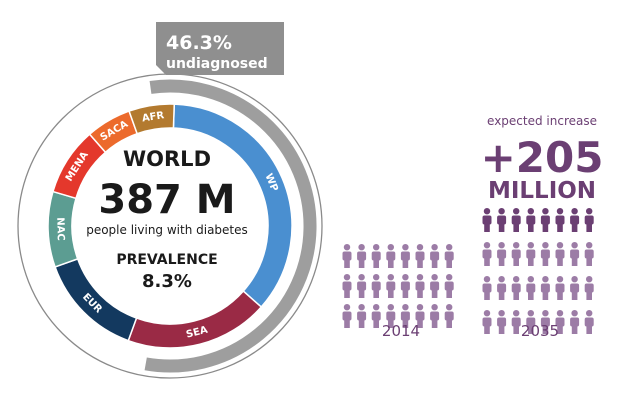 The width and height of the screenshot is (625, 400). I want to click on increase-amount: +205, so click(542, 157).